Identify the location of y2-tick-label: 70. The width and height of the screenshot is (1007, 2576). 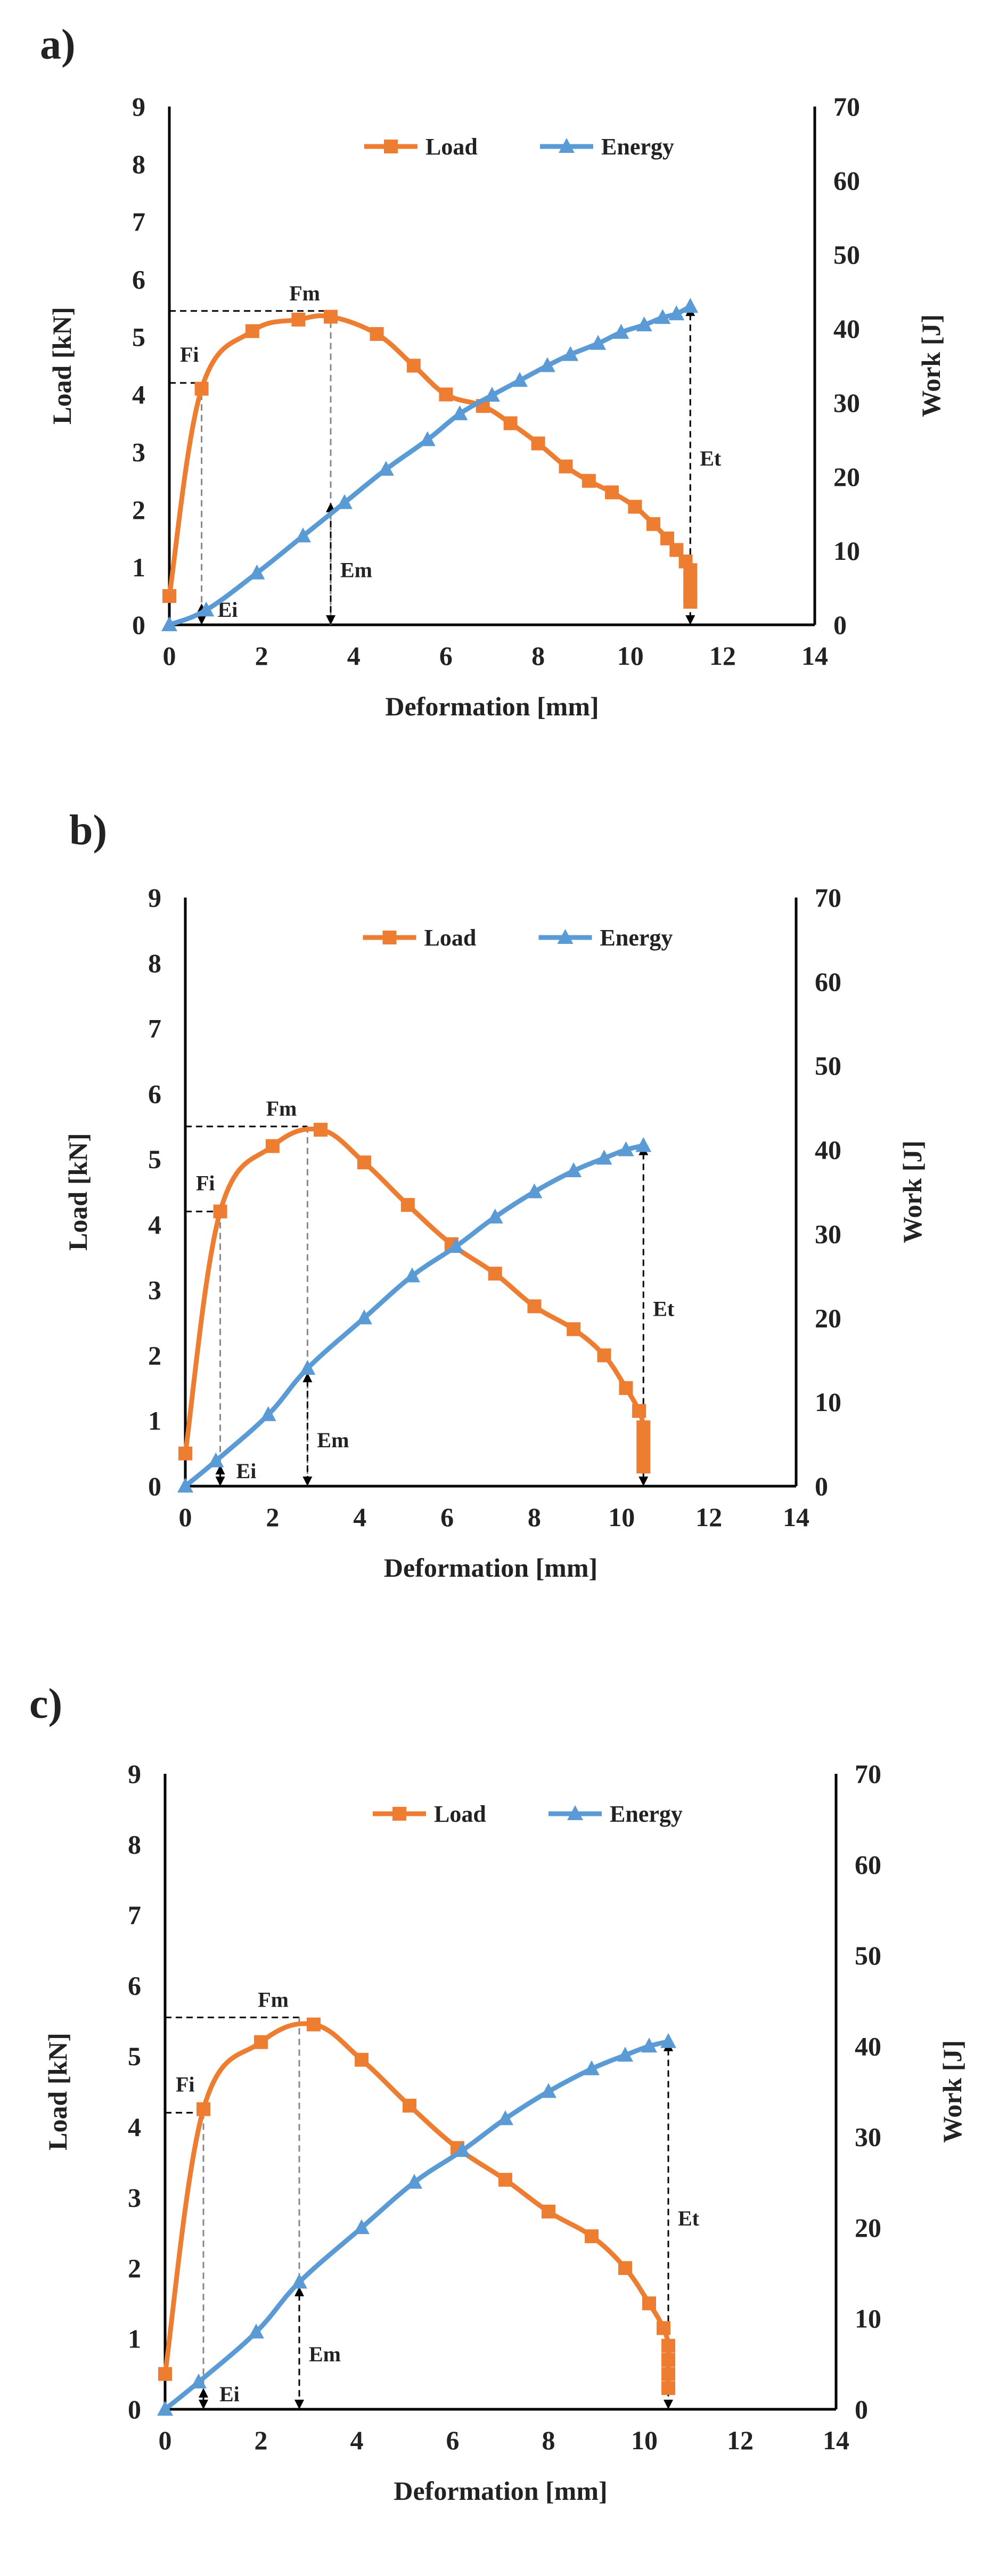
(846, 106).